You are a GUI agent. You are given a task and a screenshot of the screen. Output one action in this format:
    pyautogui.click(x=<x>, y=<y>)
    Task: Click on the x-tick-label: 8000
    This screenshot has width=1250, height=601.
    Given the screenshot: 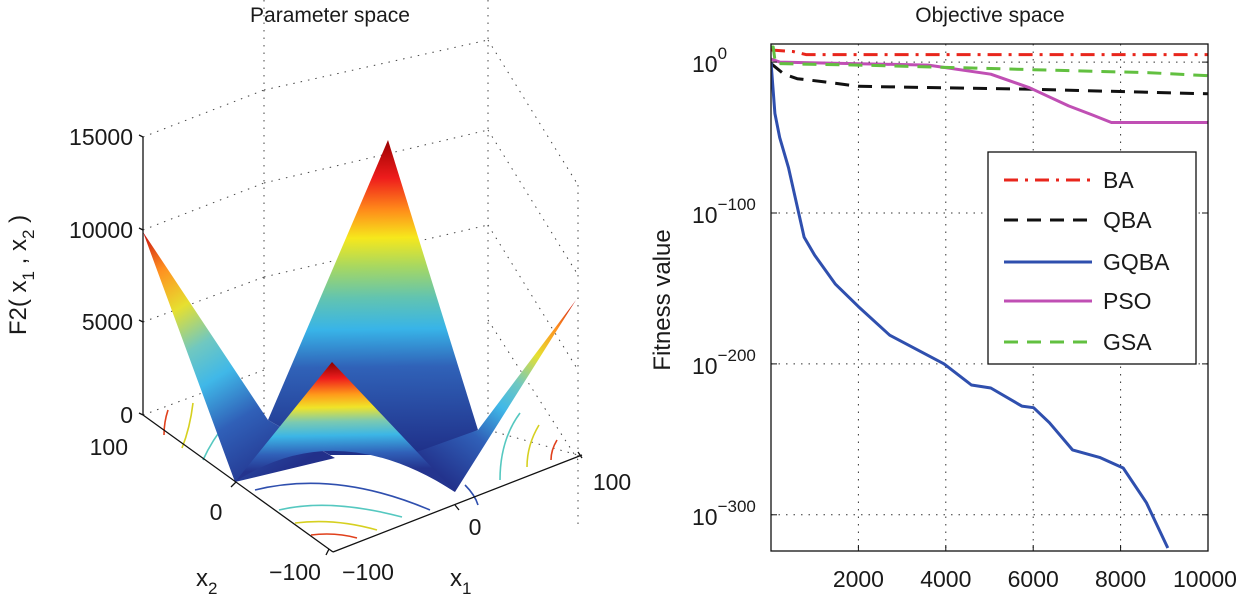 What is the action you would take?
    pyautogui.click(x=1120, y=579)
    